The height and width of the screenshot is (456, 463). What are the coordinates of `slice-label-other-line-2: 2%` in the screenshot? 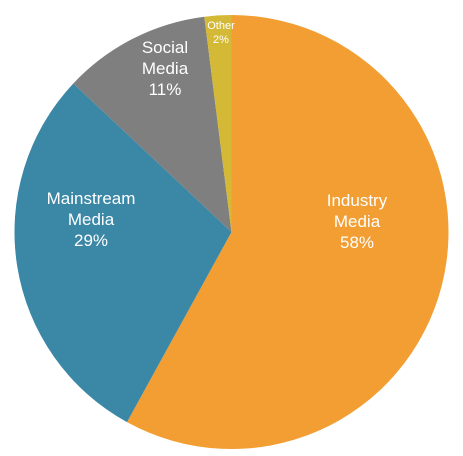 It's located at (221, 40).